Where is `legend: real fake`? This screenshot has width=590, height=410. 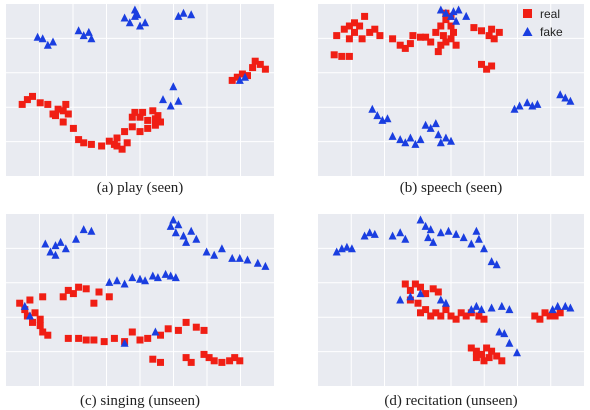
legend: real fake is located at coordinates (542, 23).